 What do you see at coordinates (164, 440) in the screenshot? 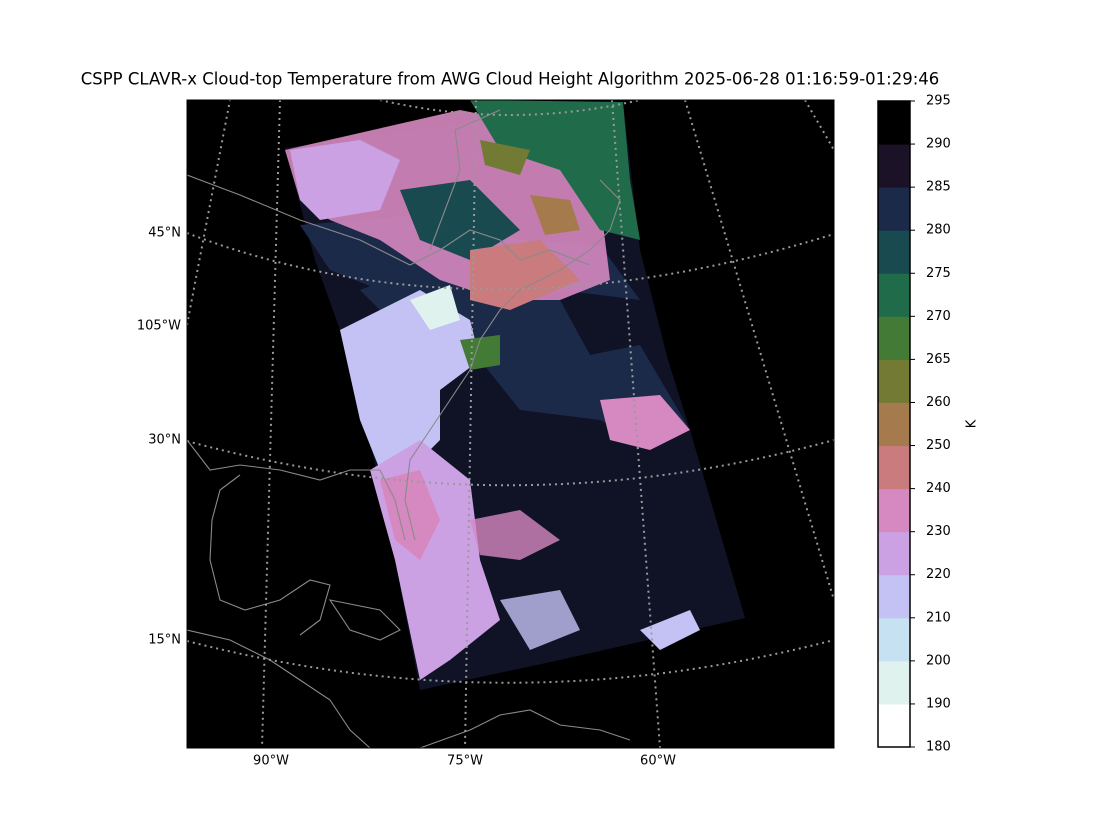
I see `lat-label: 30°N` at bounding box center [164, 440].